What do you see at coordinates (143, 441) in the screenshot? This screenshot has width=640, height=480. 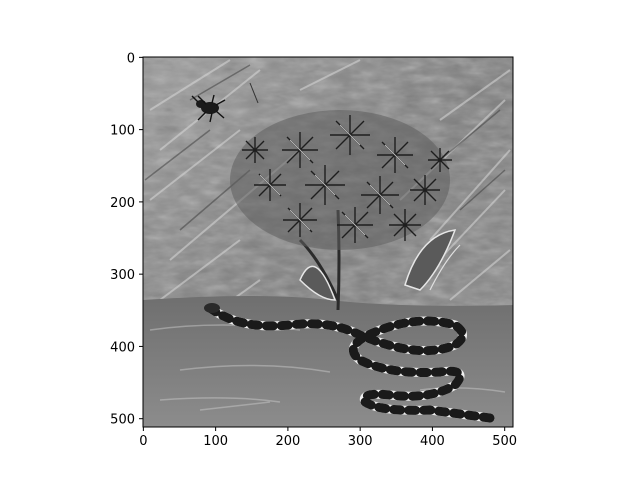 I see `x-tick-label: 0` at bounding box center [143, 441].